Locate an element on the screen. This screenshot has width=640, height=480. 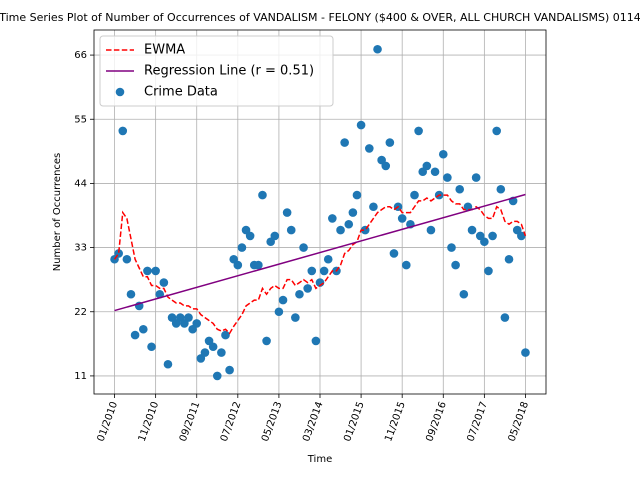
x-axis-label: Time is located at coordinates (319, 459).